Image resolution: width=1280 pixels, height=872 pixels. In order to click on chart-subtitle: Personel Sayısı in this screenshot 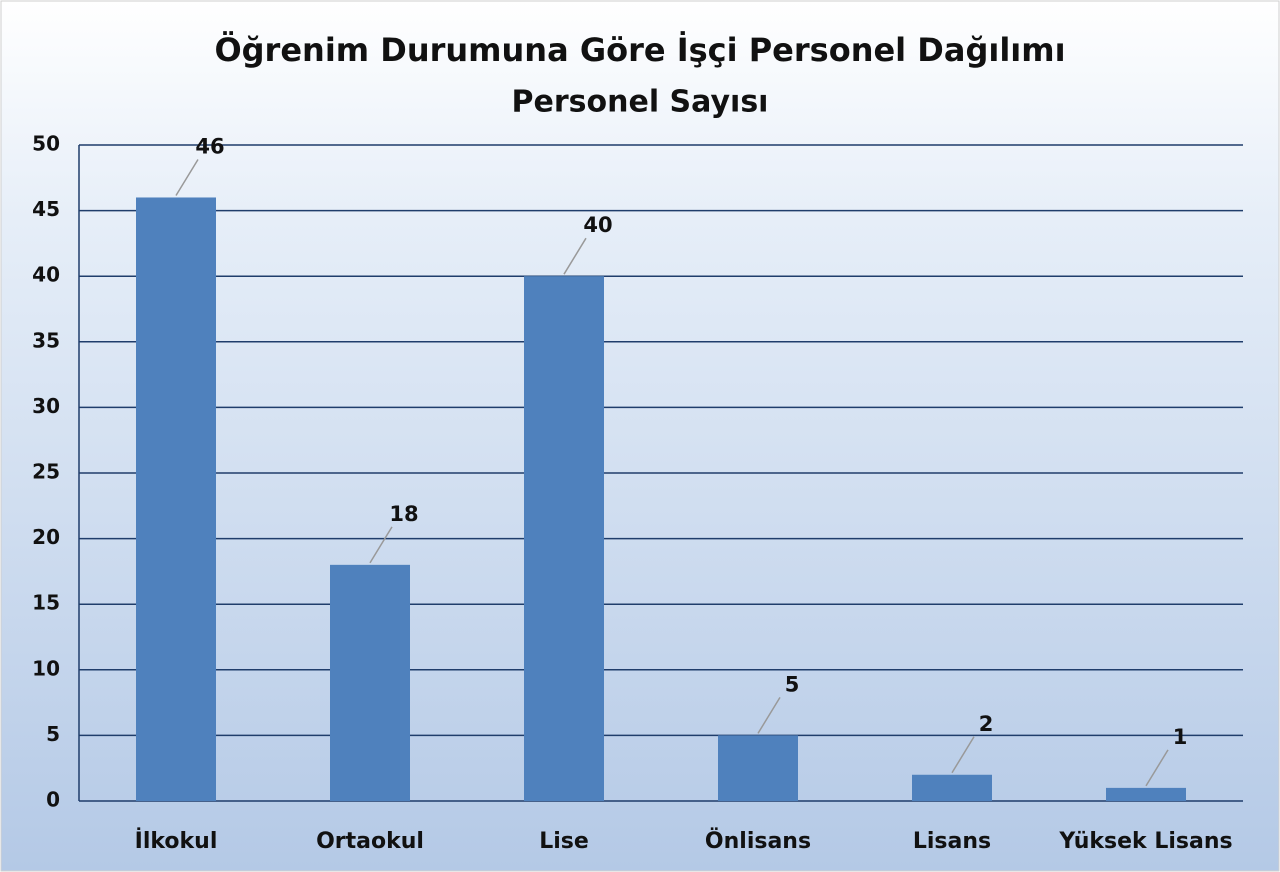, I will do `click(640, 102)`.